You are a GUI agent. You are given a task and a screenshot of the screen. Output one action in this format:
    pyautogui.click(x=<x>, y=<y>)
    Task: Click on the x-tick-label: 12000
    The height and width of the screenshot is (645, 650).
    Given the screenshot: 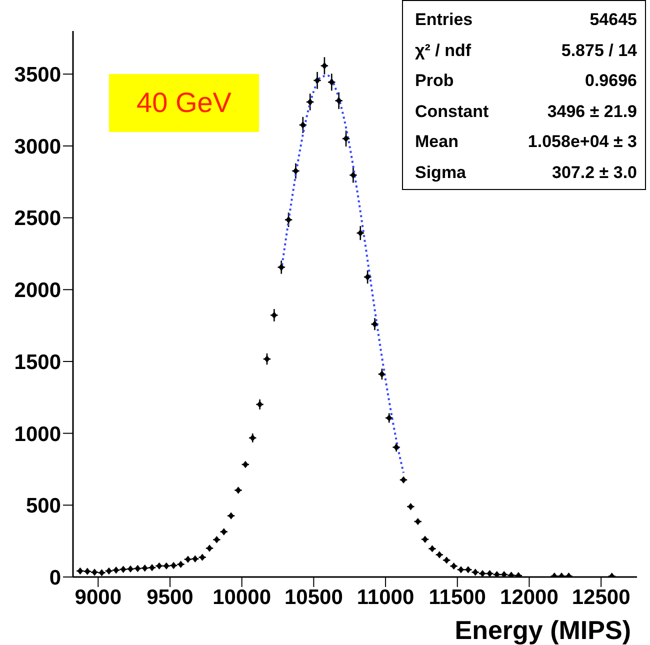 What is the action you would take?
    pyautogui.click(x=529, y=597)
    